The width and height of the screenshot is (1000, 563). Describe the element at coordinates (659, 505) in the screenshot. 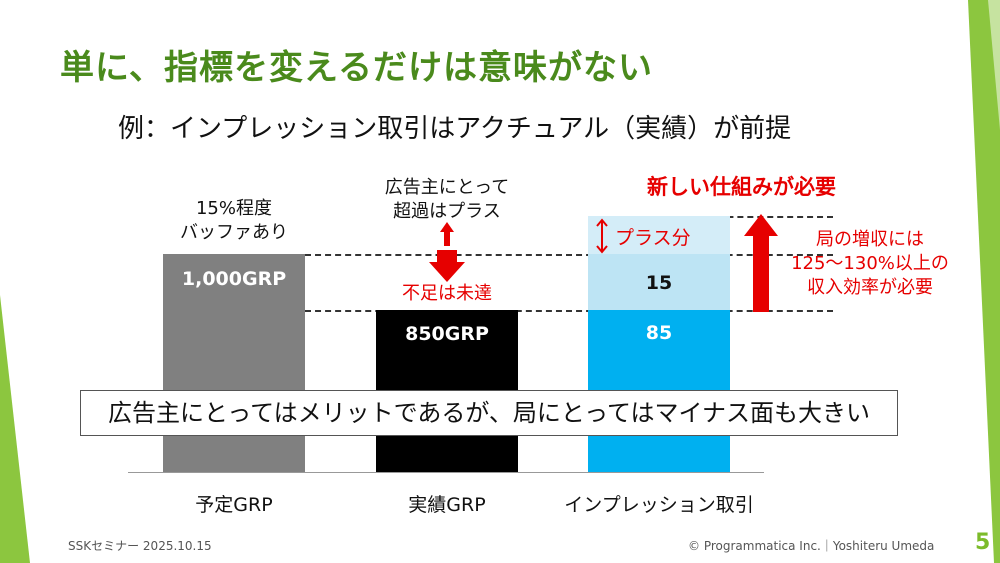

I see `x-label-impression: インプレッション取引` at that location.